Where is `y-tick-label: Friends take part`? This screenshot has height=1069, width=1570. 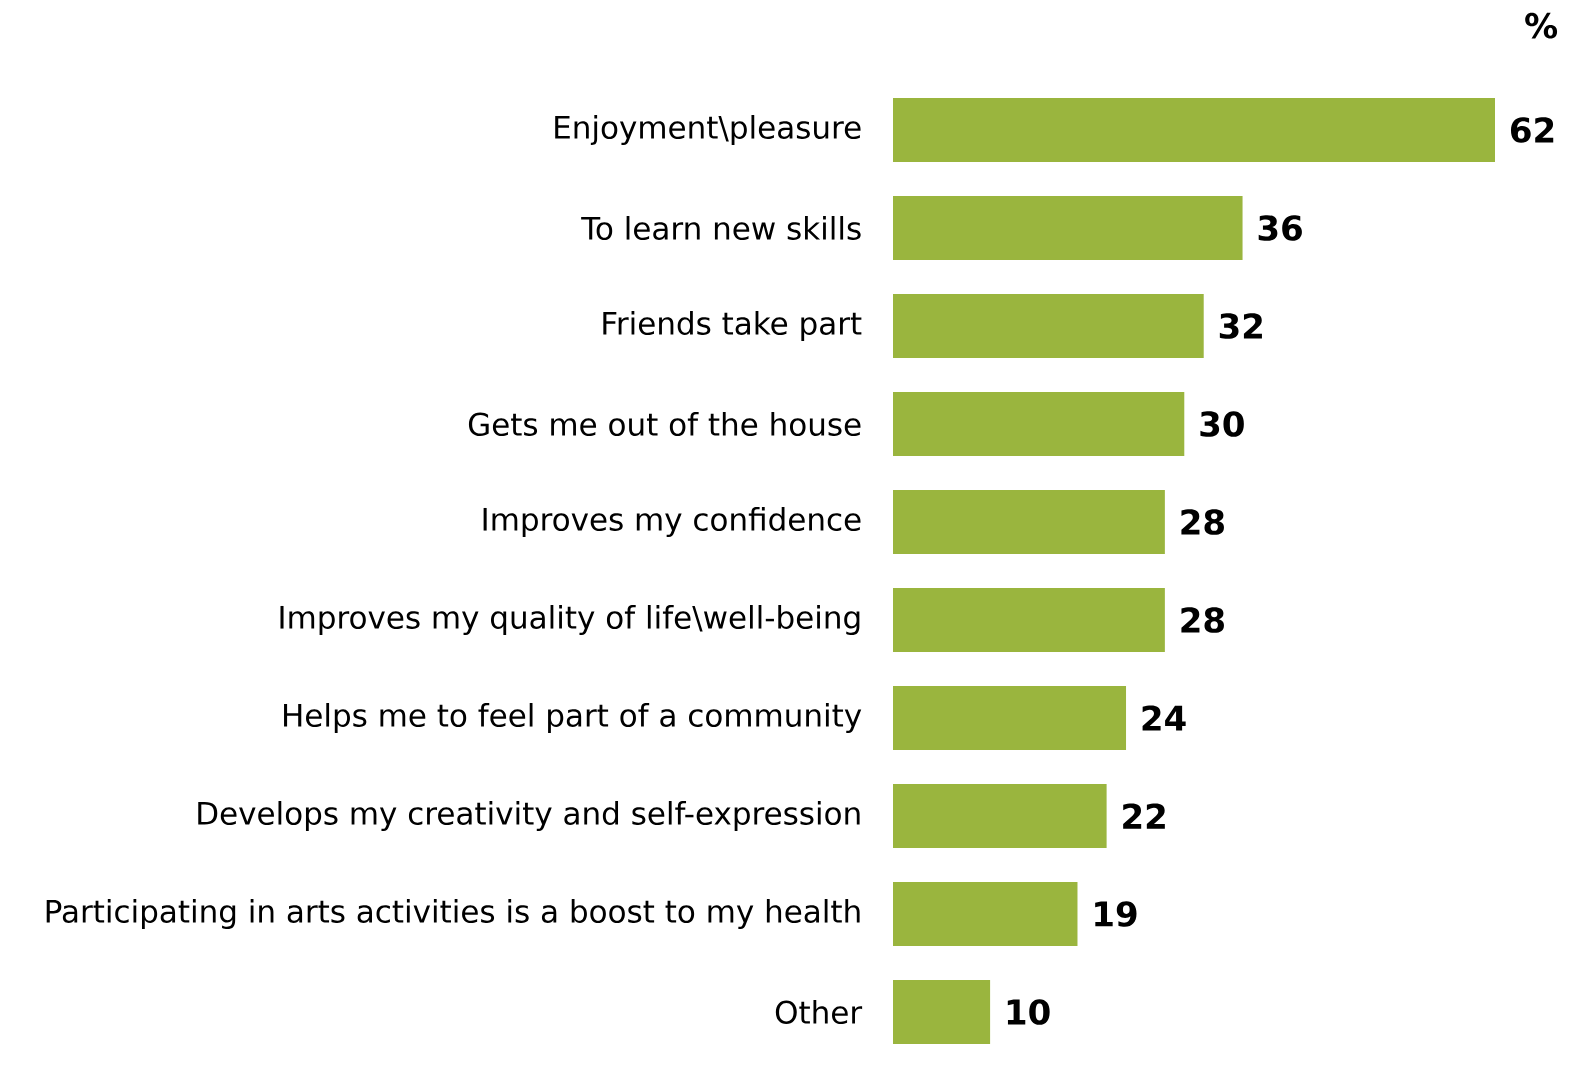
y-tick-label: Friends take part is located at coordinates (732, 326).